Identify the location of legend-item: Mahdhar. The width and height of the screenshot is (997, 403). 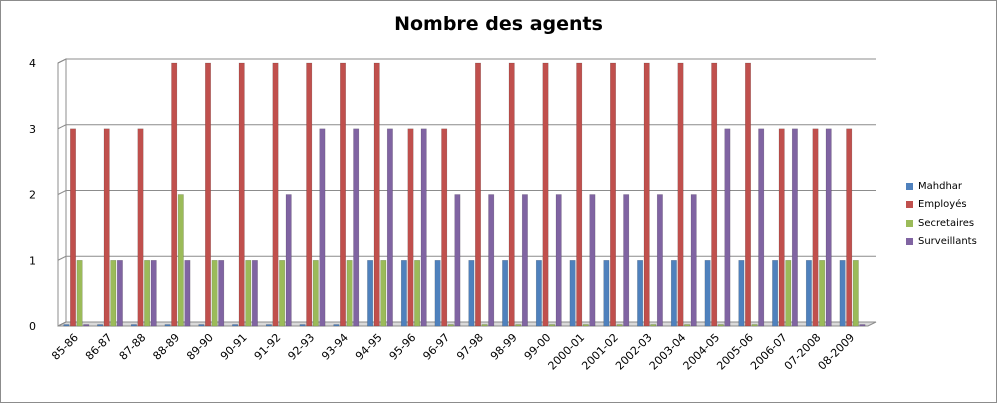
(950, 186).